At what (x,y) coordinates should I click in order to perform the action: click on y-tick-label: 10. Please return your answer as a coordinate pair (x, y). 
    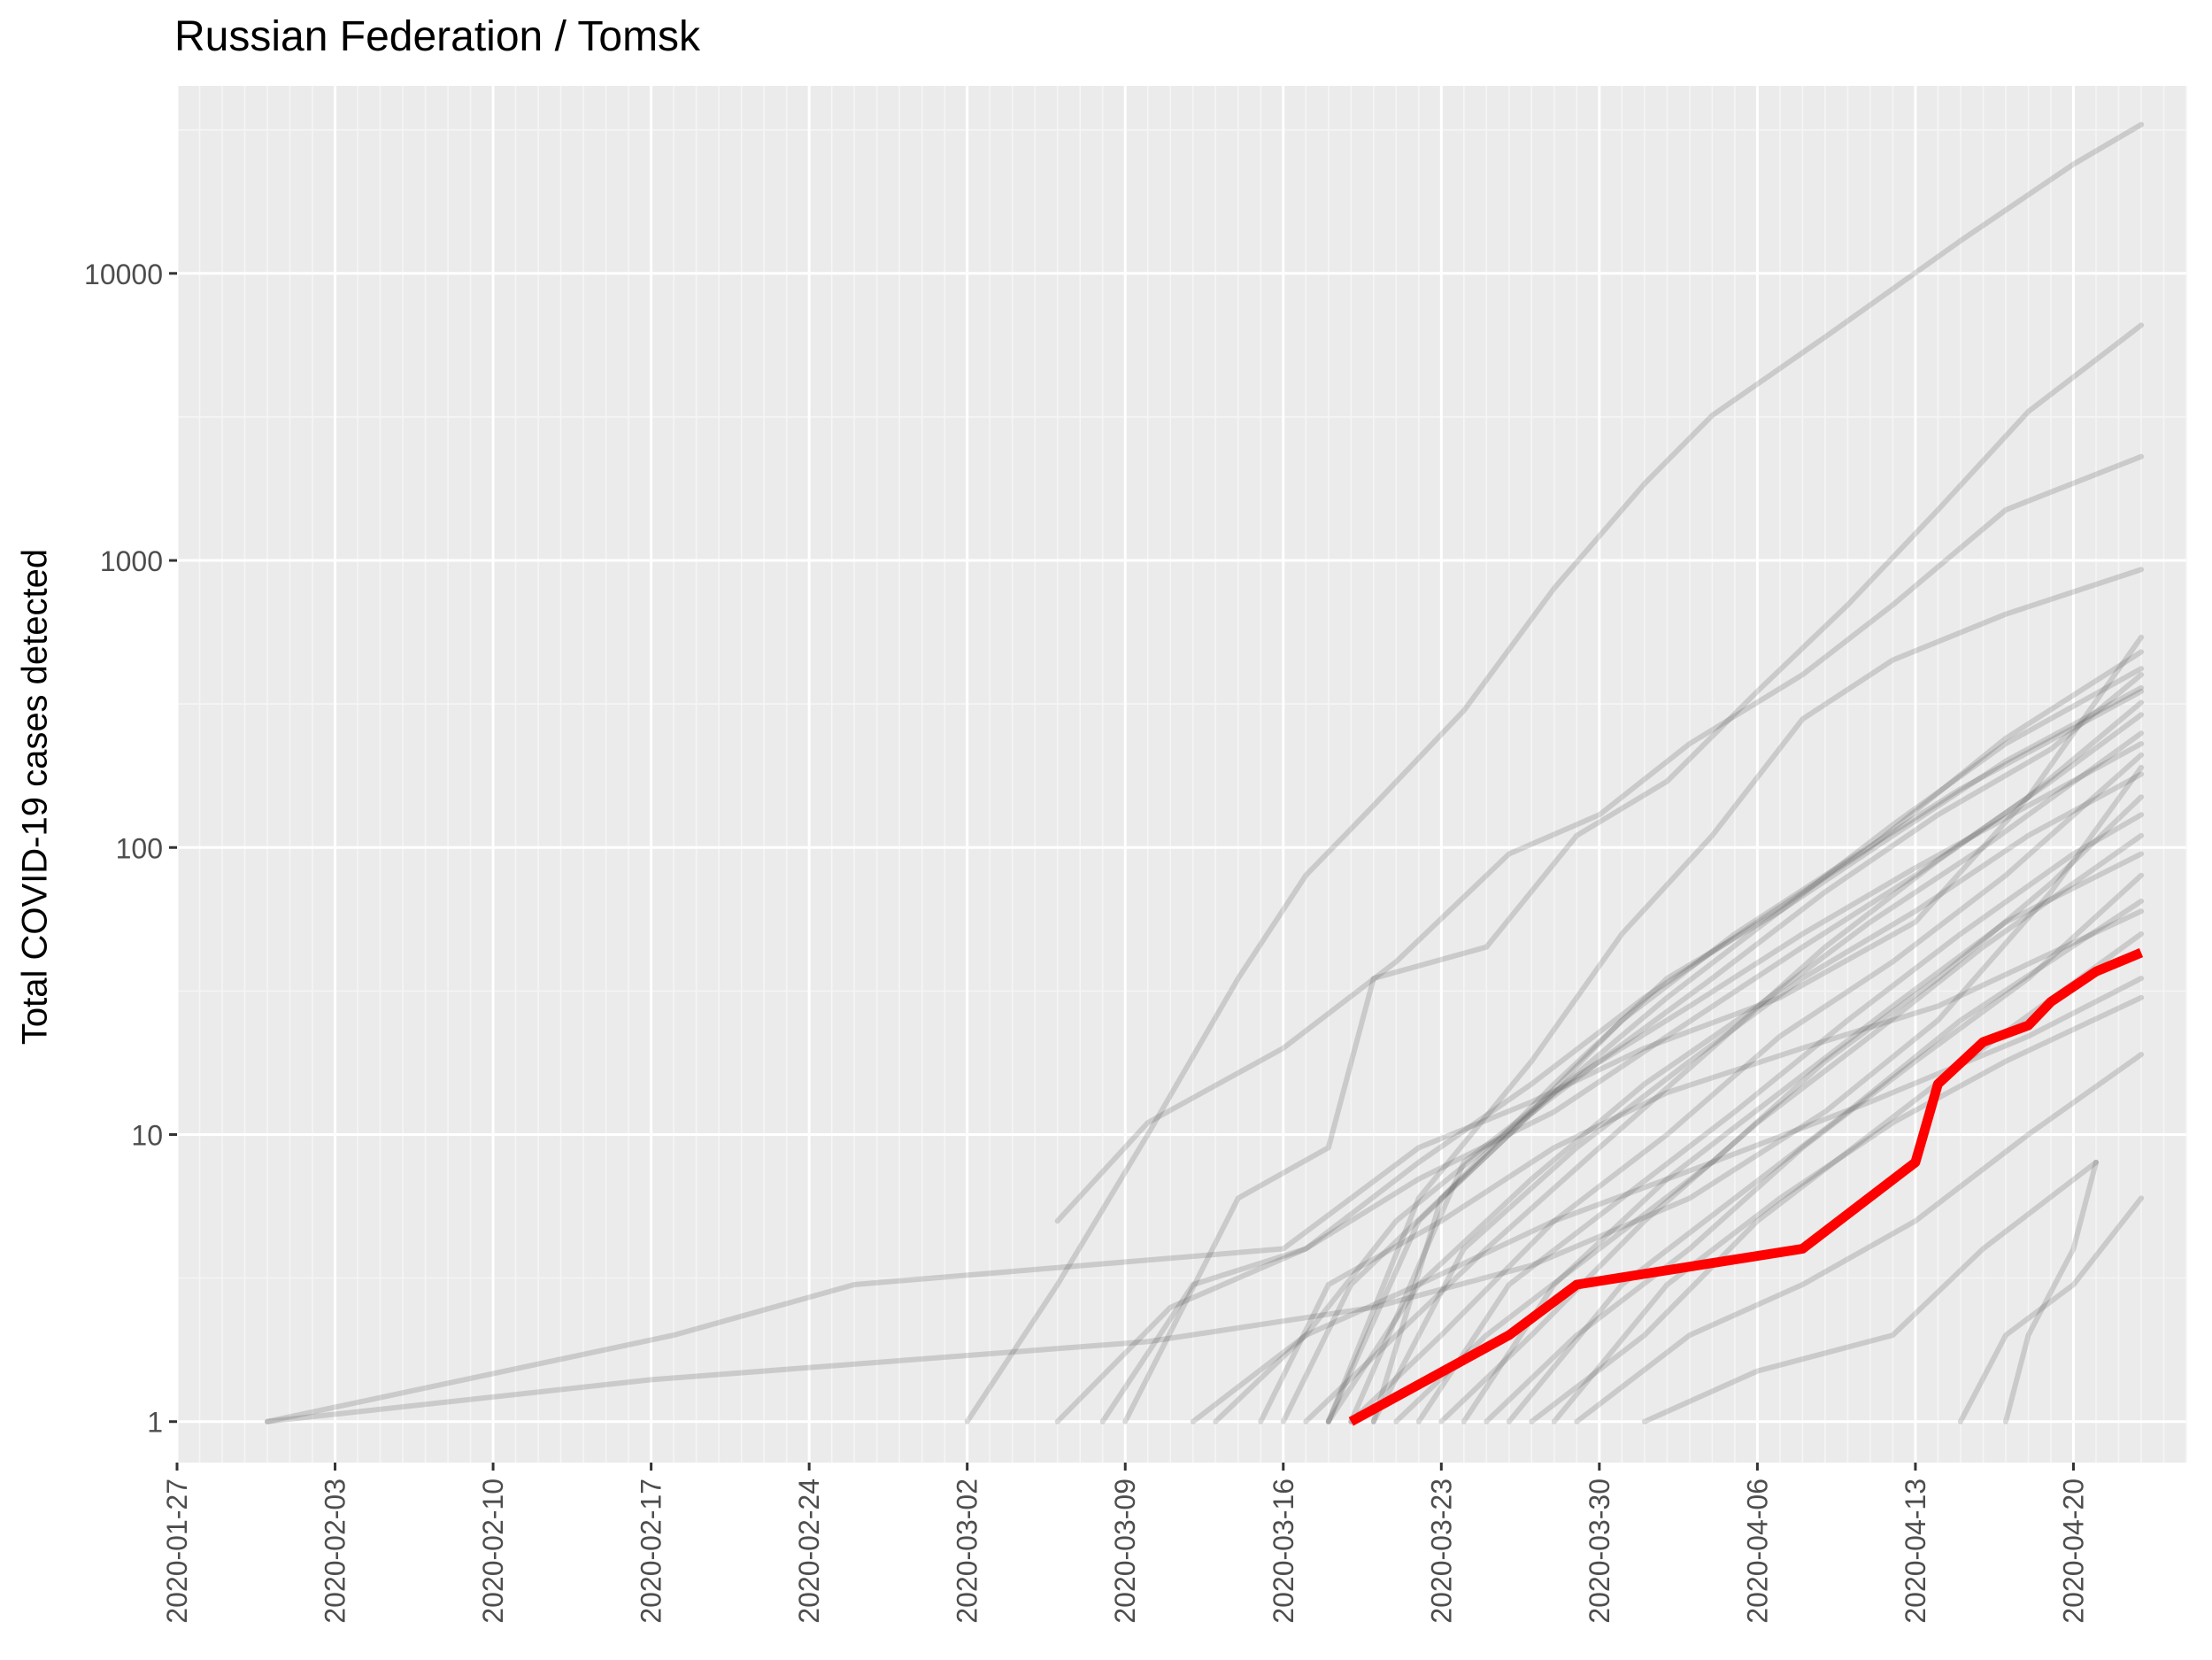
    Looking at the image, I should click on (147, 1136).